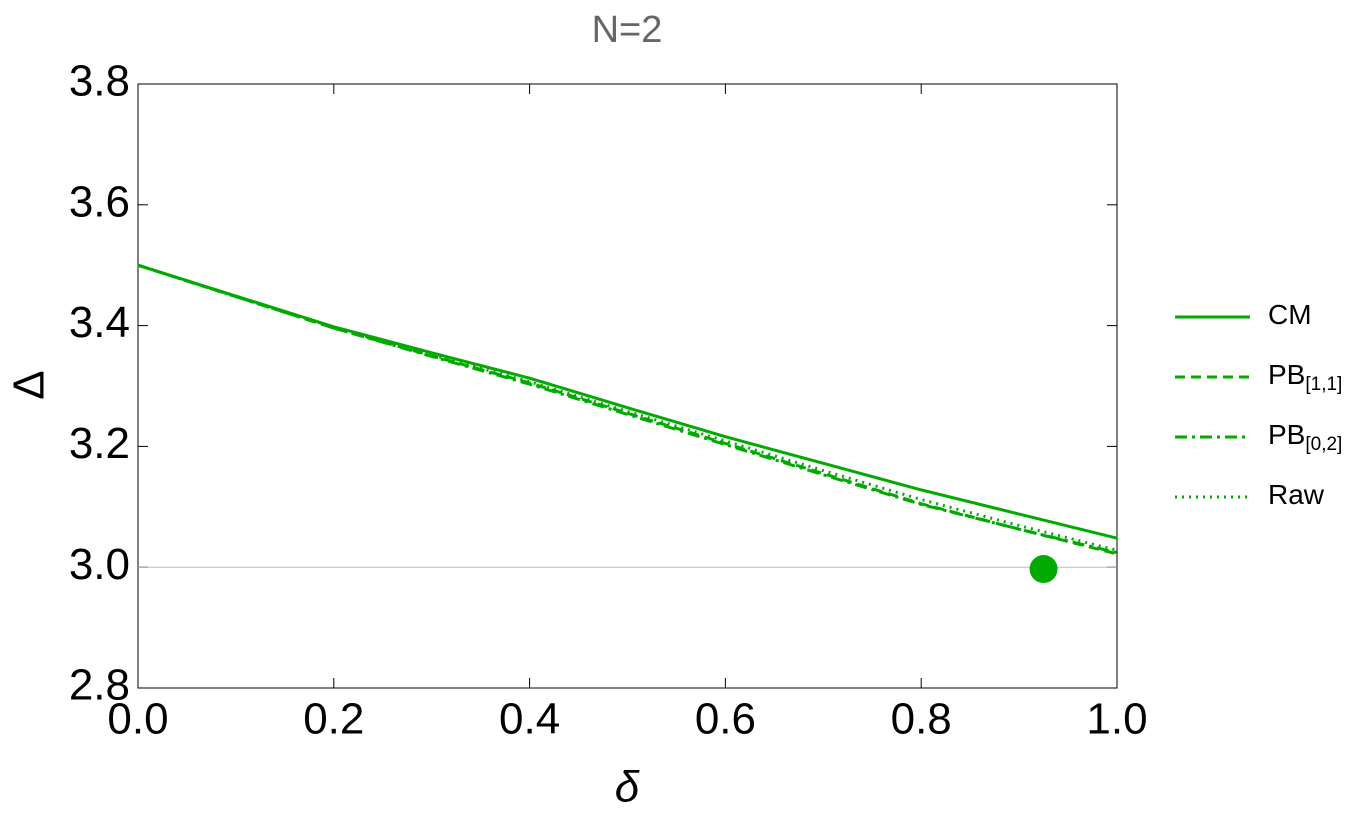 The image size is (1364, 823). I want to click on chart-title: N=2, so click(627, 30).